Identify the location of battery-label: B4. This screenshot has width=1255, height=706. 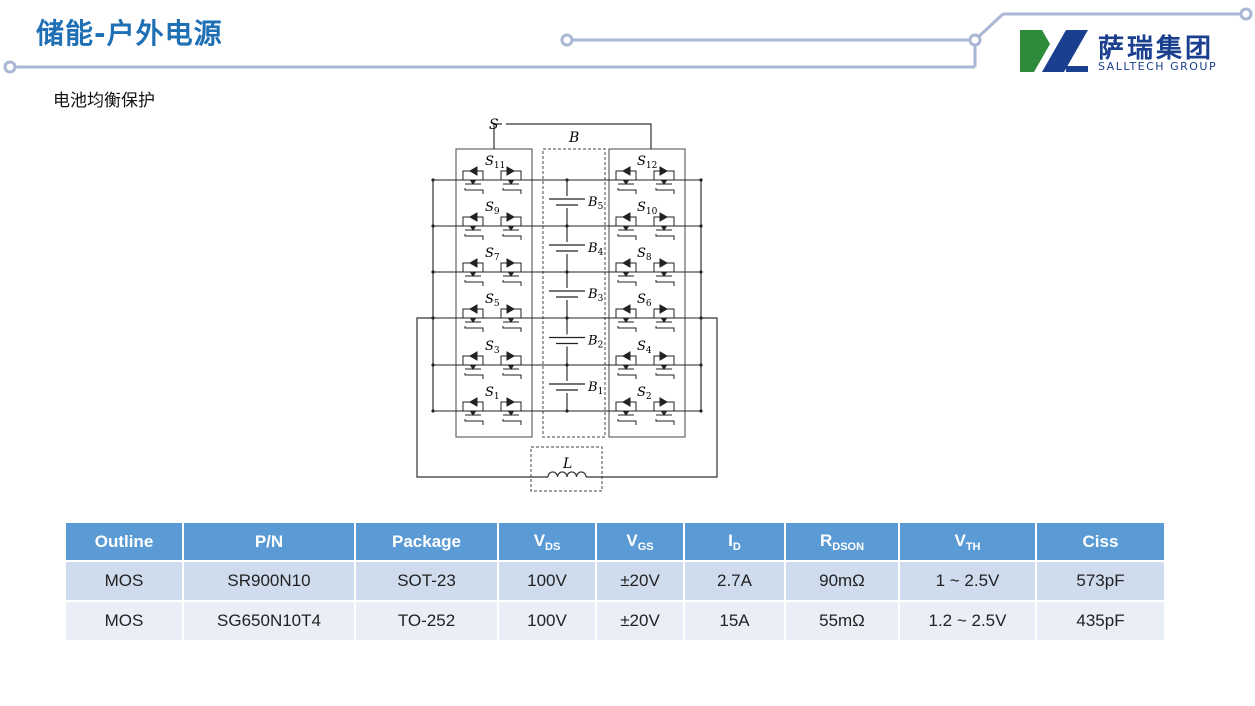
(595, 249).